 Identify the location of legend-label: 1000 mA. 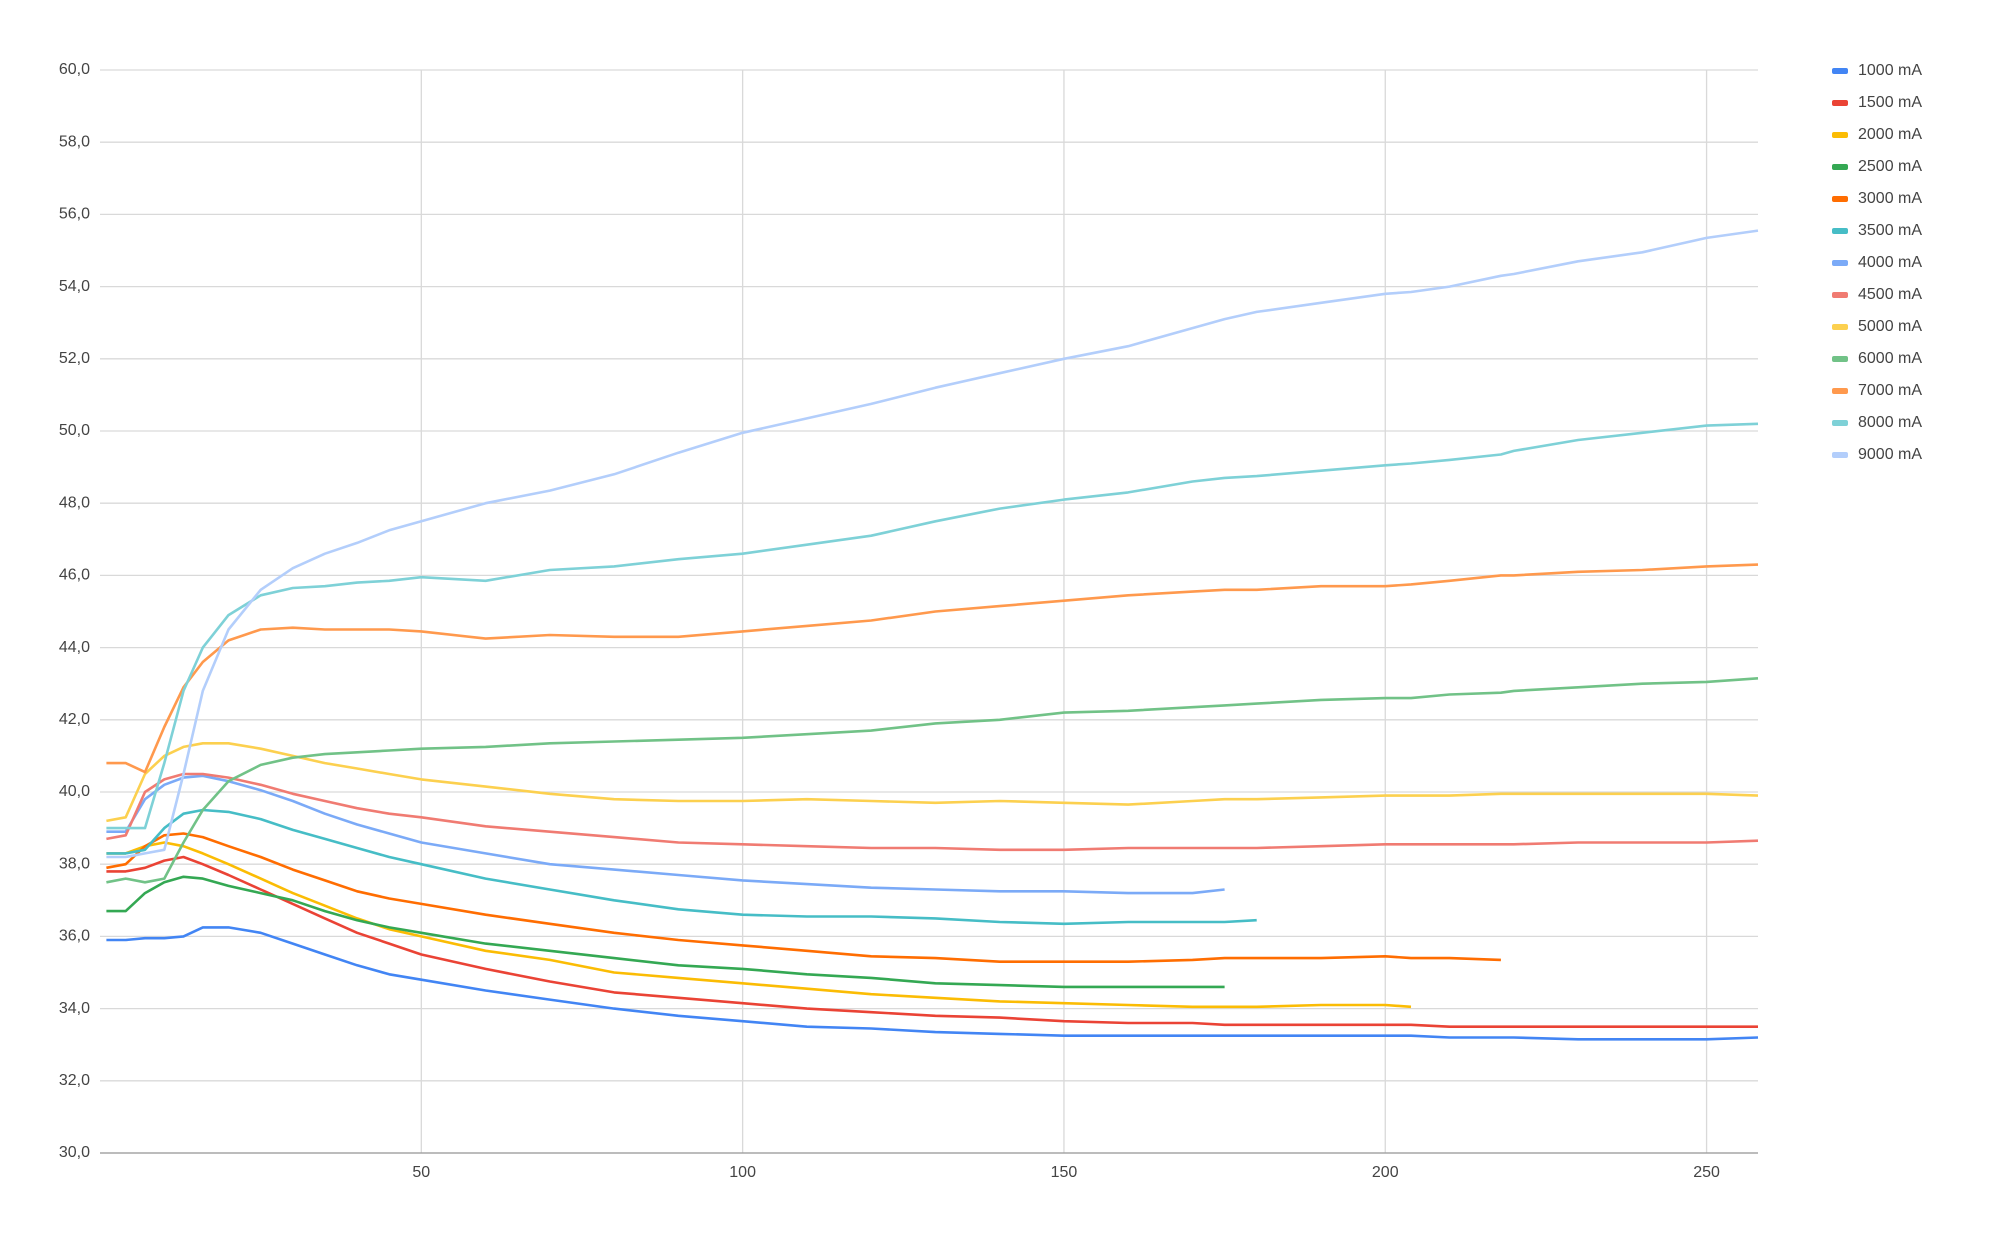
(1890, 70).